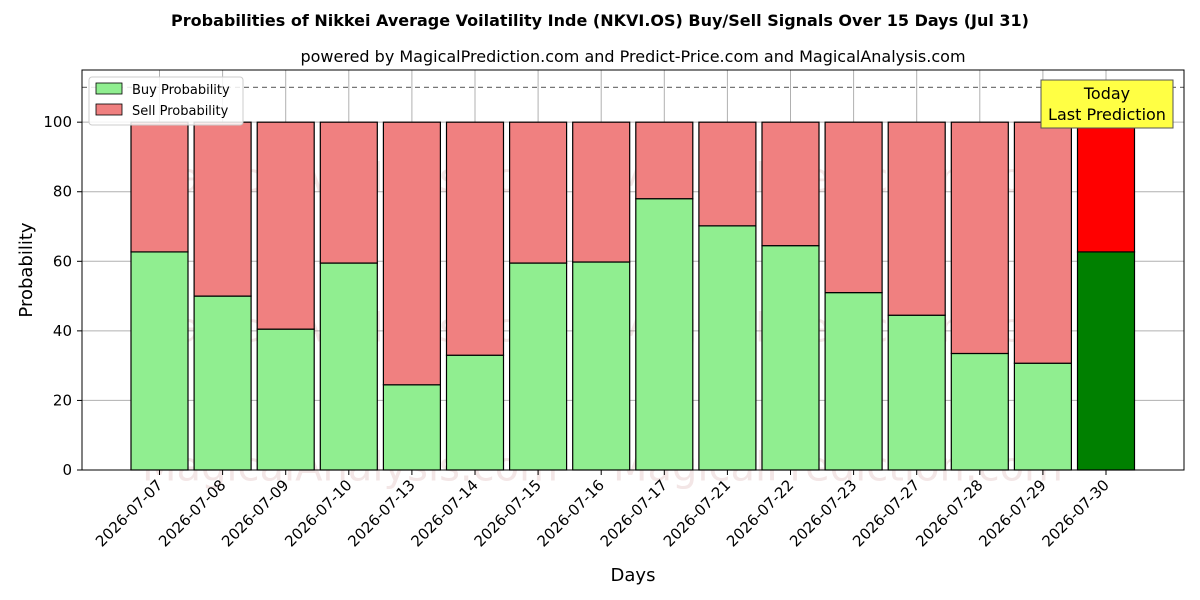 Image resolution: width=1200 pixels, height=600 pixels. Describe the element at coordinates (633, 575) in the screenshot. I see `x-axis-label: Days` at that location.